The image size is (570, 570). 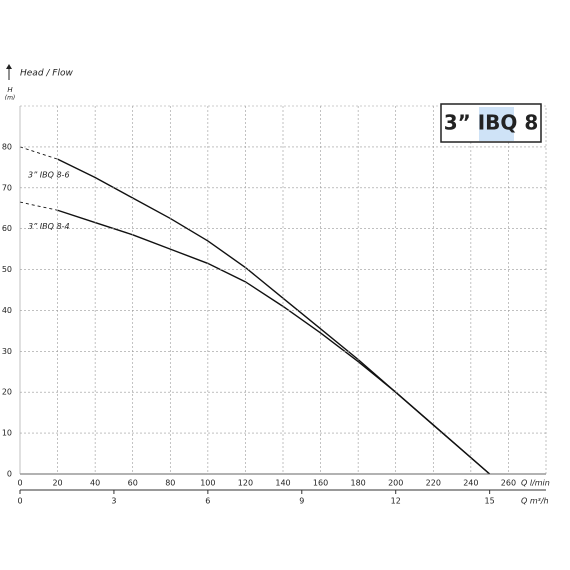 What do you see at coordinates (245, 483) in the screenshot?
I see `x-tick-label: 120` at bounding box center [245, 483].